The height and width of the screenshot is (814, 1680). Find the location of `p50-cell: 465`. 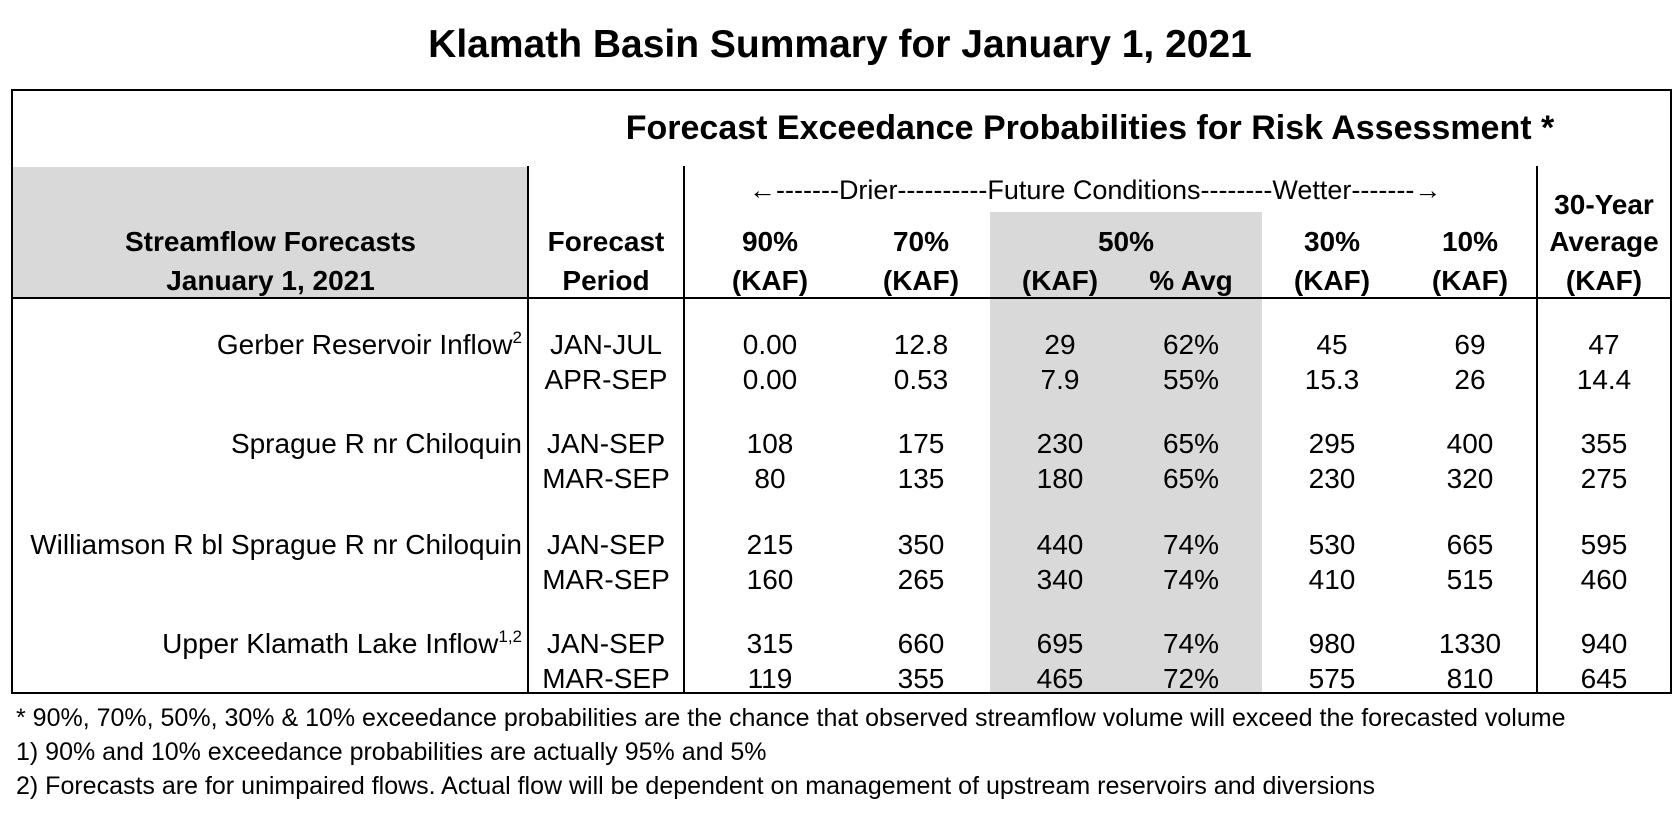

p50-cell: 465 is located at coordinates (1060, 678).